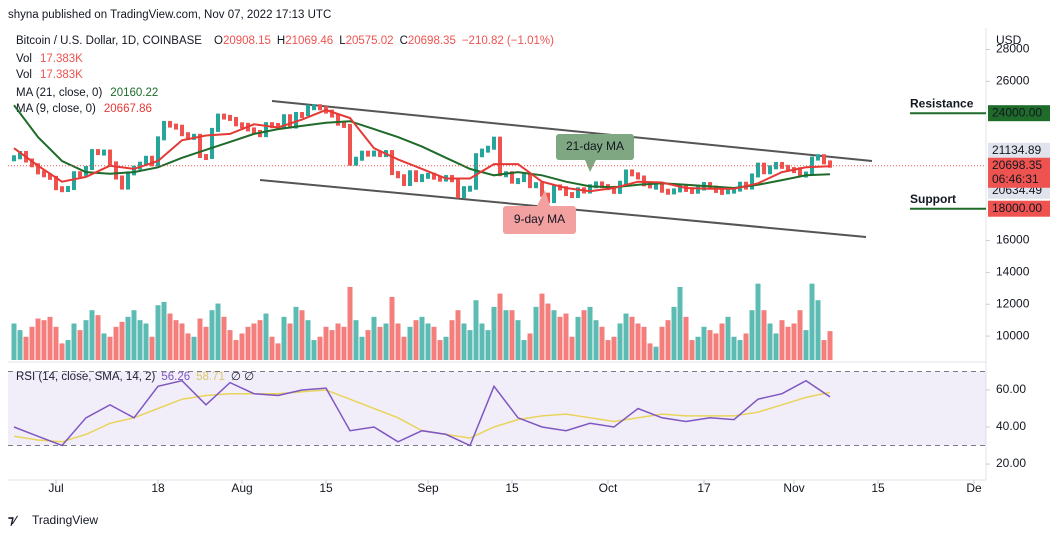 This screenshot has width=1062, height=537. Describe the element at coordinates (1013, 240) in the screenshot. I see `y-tick-label: 16000` at that location.